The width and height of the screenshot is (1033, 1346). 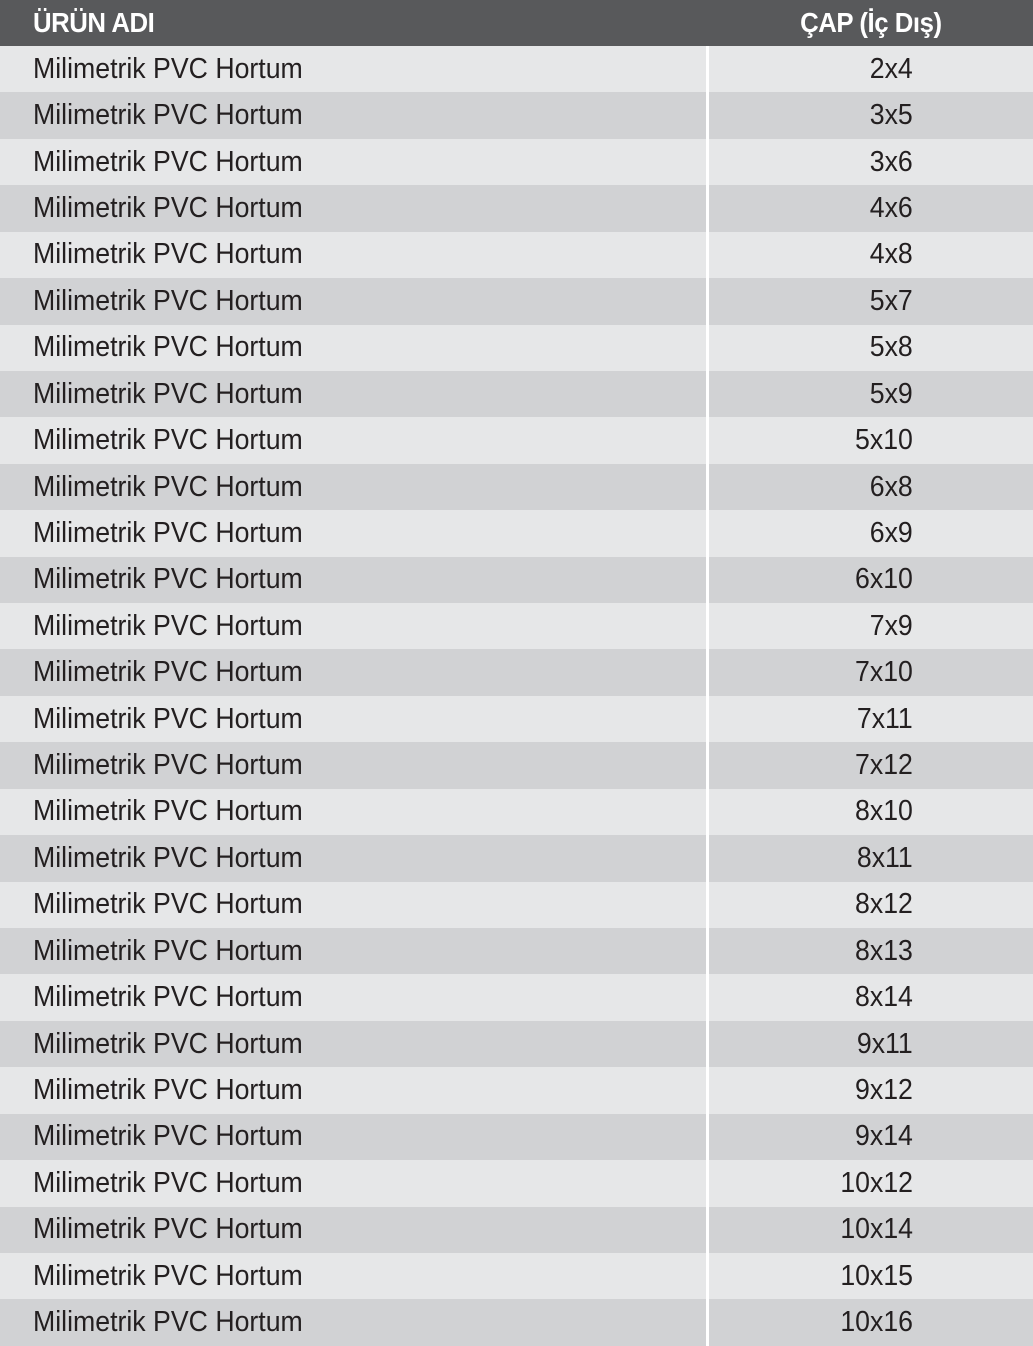 I want to click on table-row: Milimetrik PVC Hortum 4x8, so click(x=516, y=255).